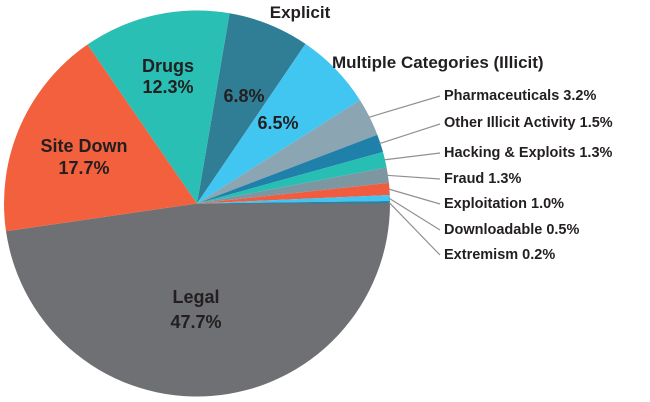 The image size is (650, 402). What do you see at coordinates (196, 297) in the screenshot?
I see `label-legal-name: Legal` at bounding box center [196, 297].